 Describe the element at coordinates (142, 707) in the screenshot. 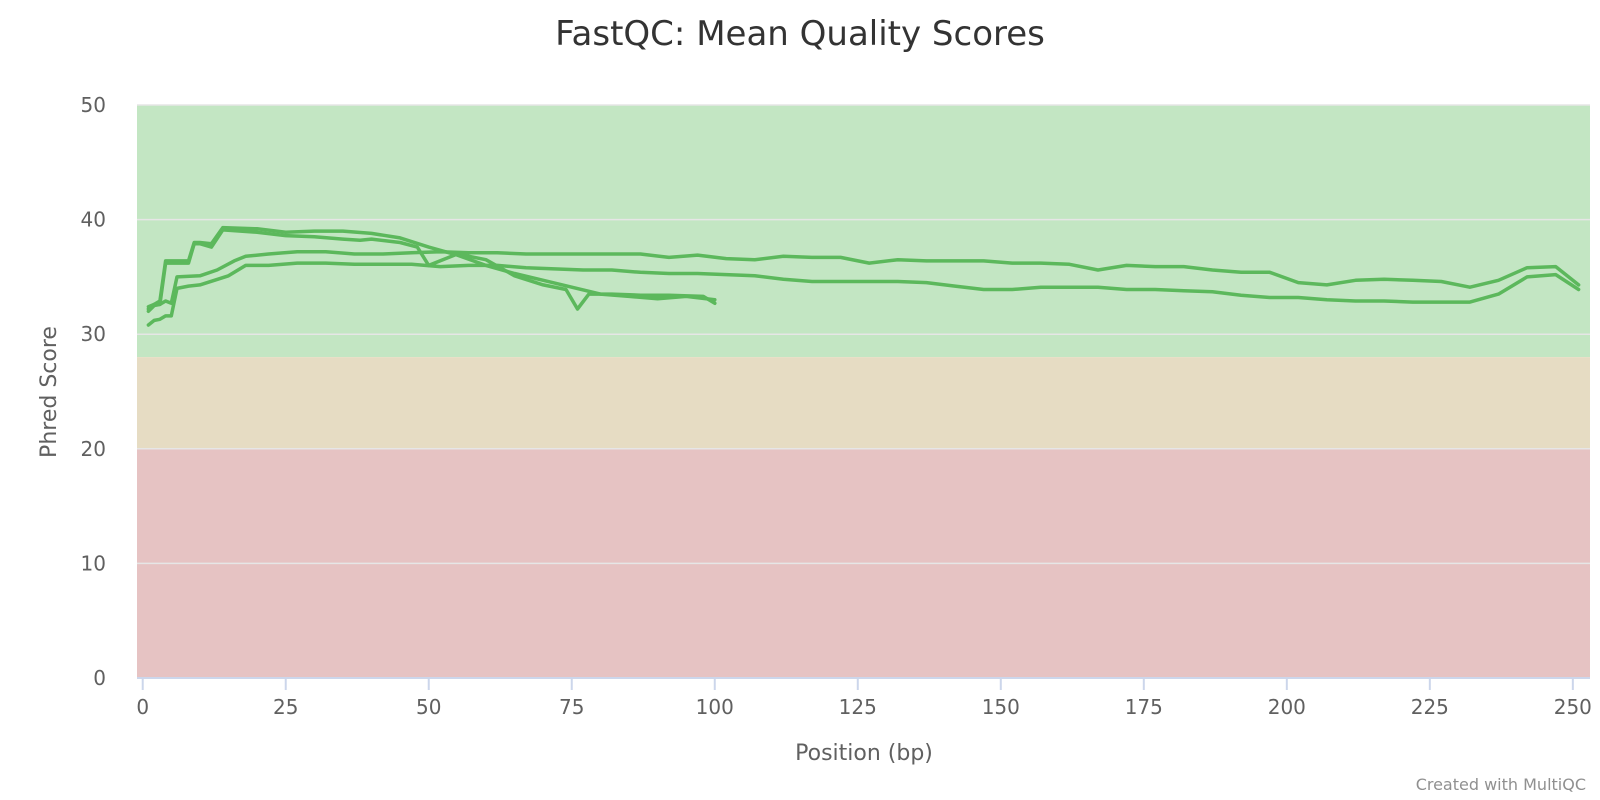

I see `x-tick-label-0: 0` at that location.